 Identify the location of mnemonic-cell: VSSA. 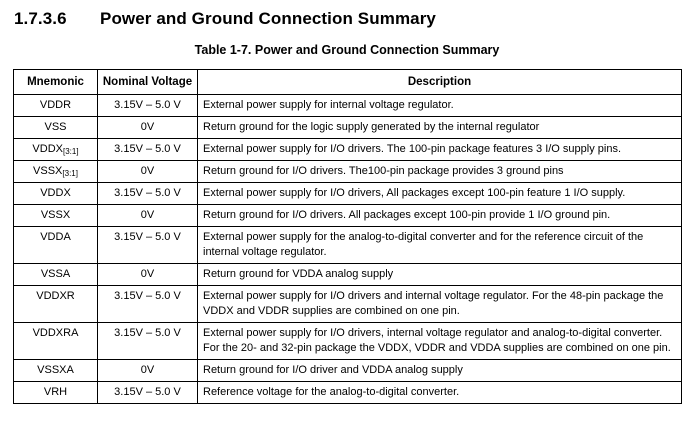
(55, 274).